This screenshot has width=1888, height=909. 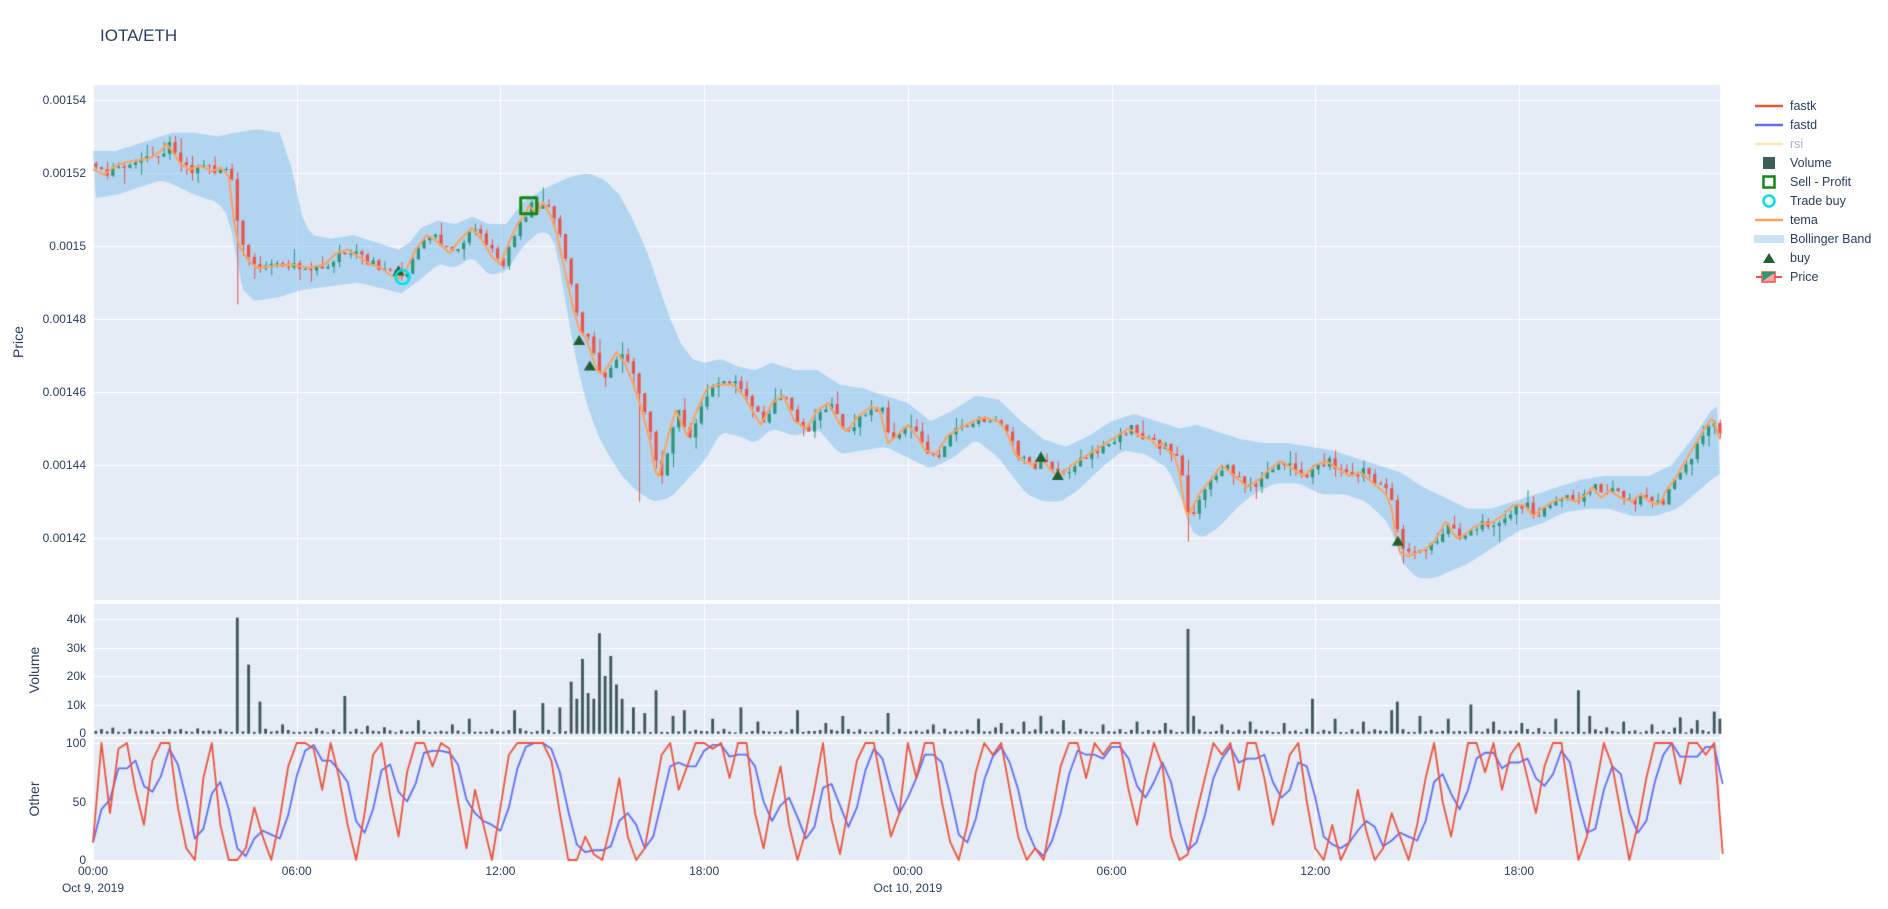 I want to click on legend-item-tema: tema, so click(x=1819, y=219).